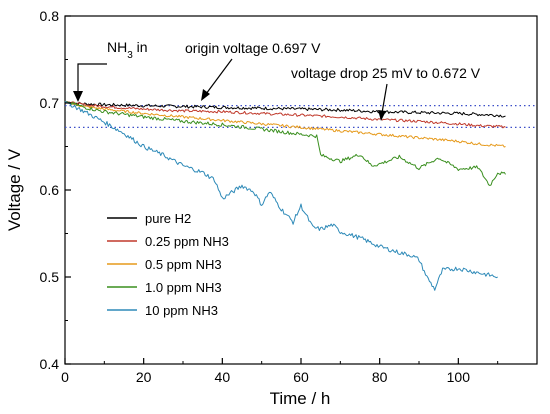  I want to click on nh3-in-arrowhead-icon, so click(78, 96).